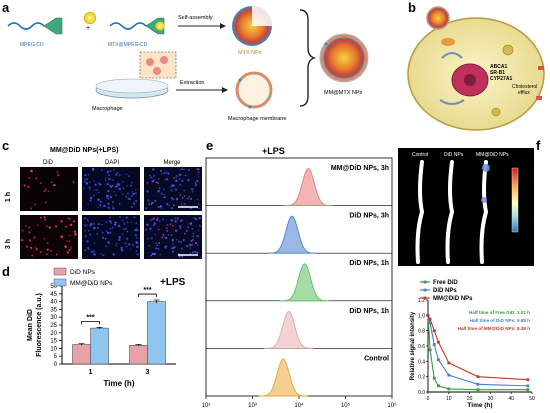  What do you see at coordinates (172, 163) in the screenshot?
I see `col-label-merge: Merge` at bounding box center [172, 163].